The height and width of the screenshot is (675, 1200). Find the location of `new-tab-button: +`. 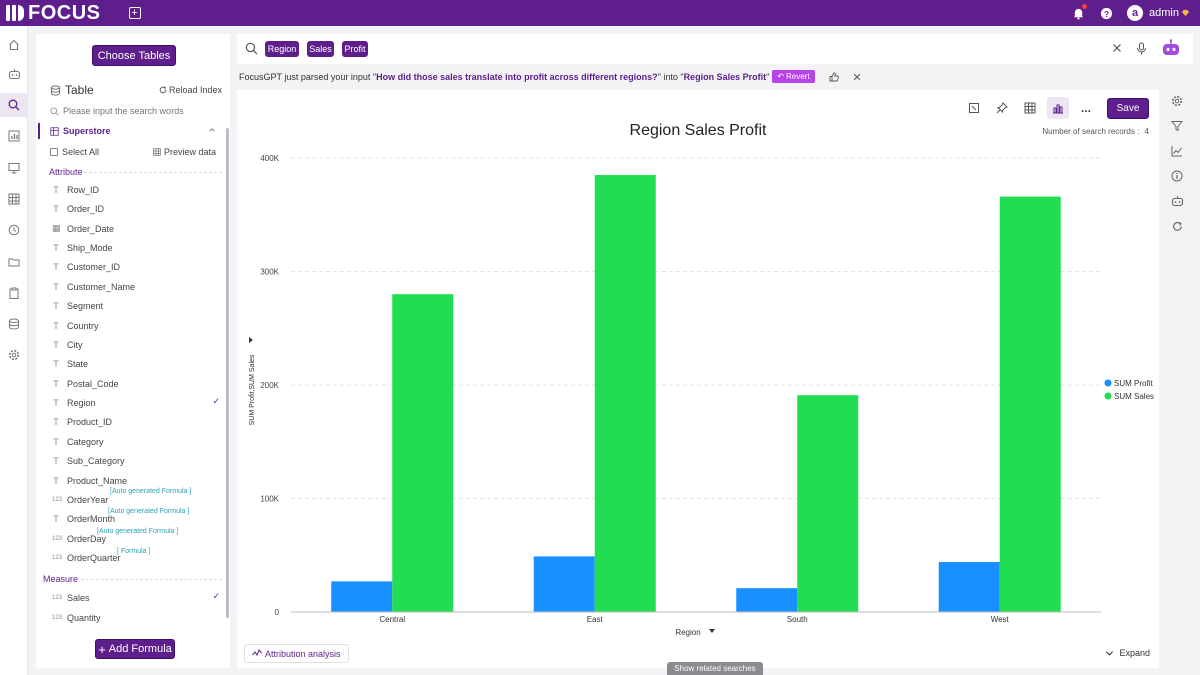

new-tab-button: + is located at coordinates (134, 13).